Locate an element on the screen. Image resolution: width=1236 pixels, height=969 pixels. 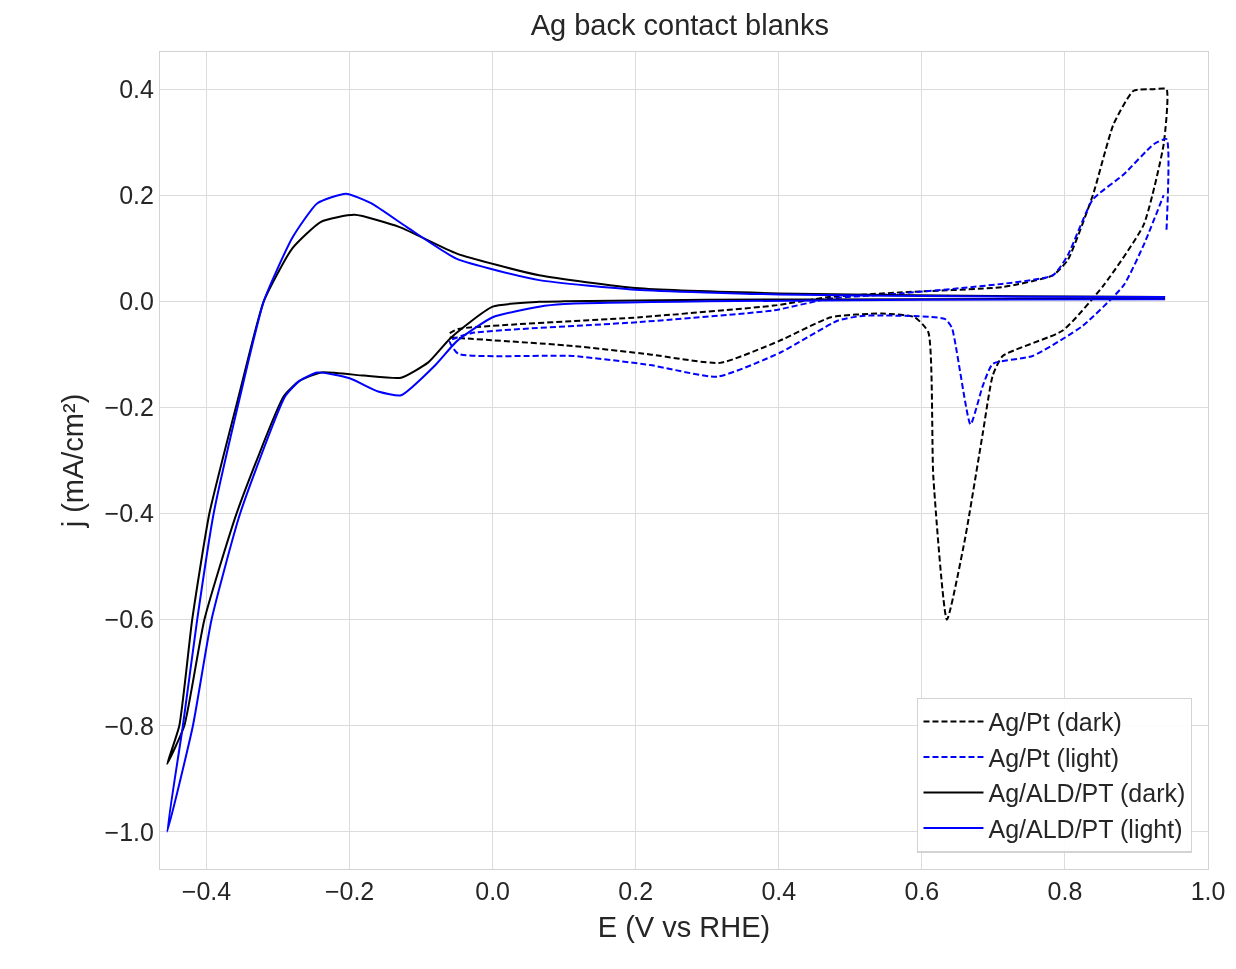
y-tick-label: 0.4 is located at coordinates (136, 88).